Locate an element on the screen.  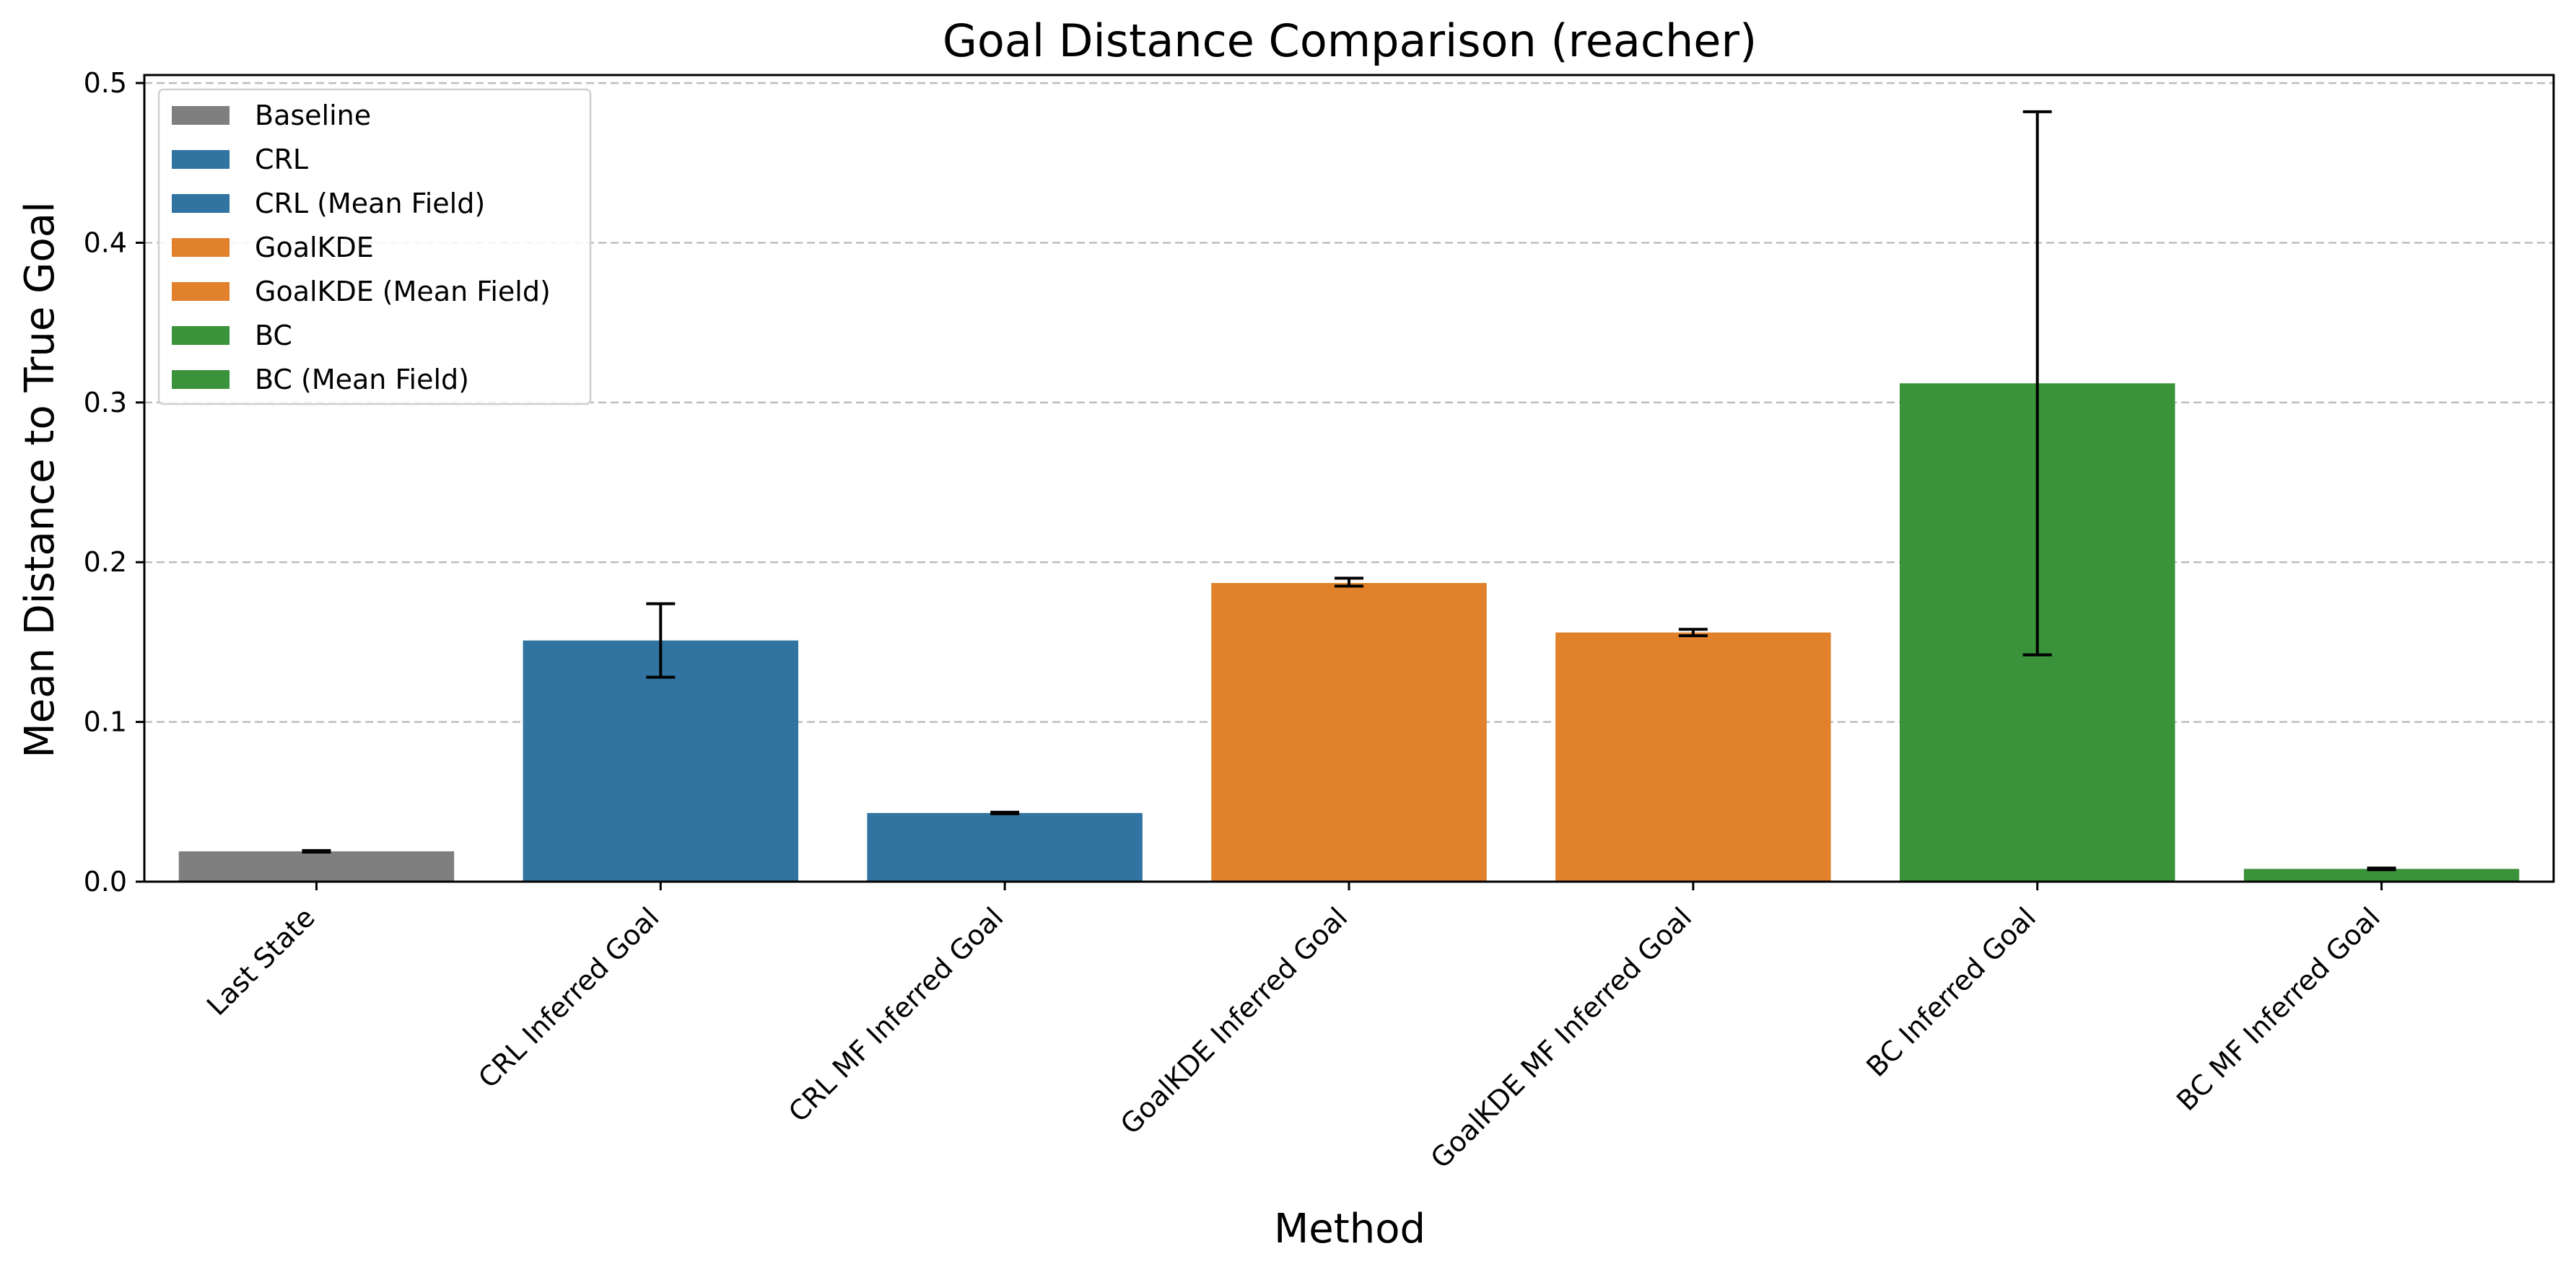
legend-label: CRL is located at coordinates (281, 159).